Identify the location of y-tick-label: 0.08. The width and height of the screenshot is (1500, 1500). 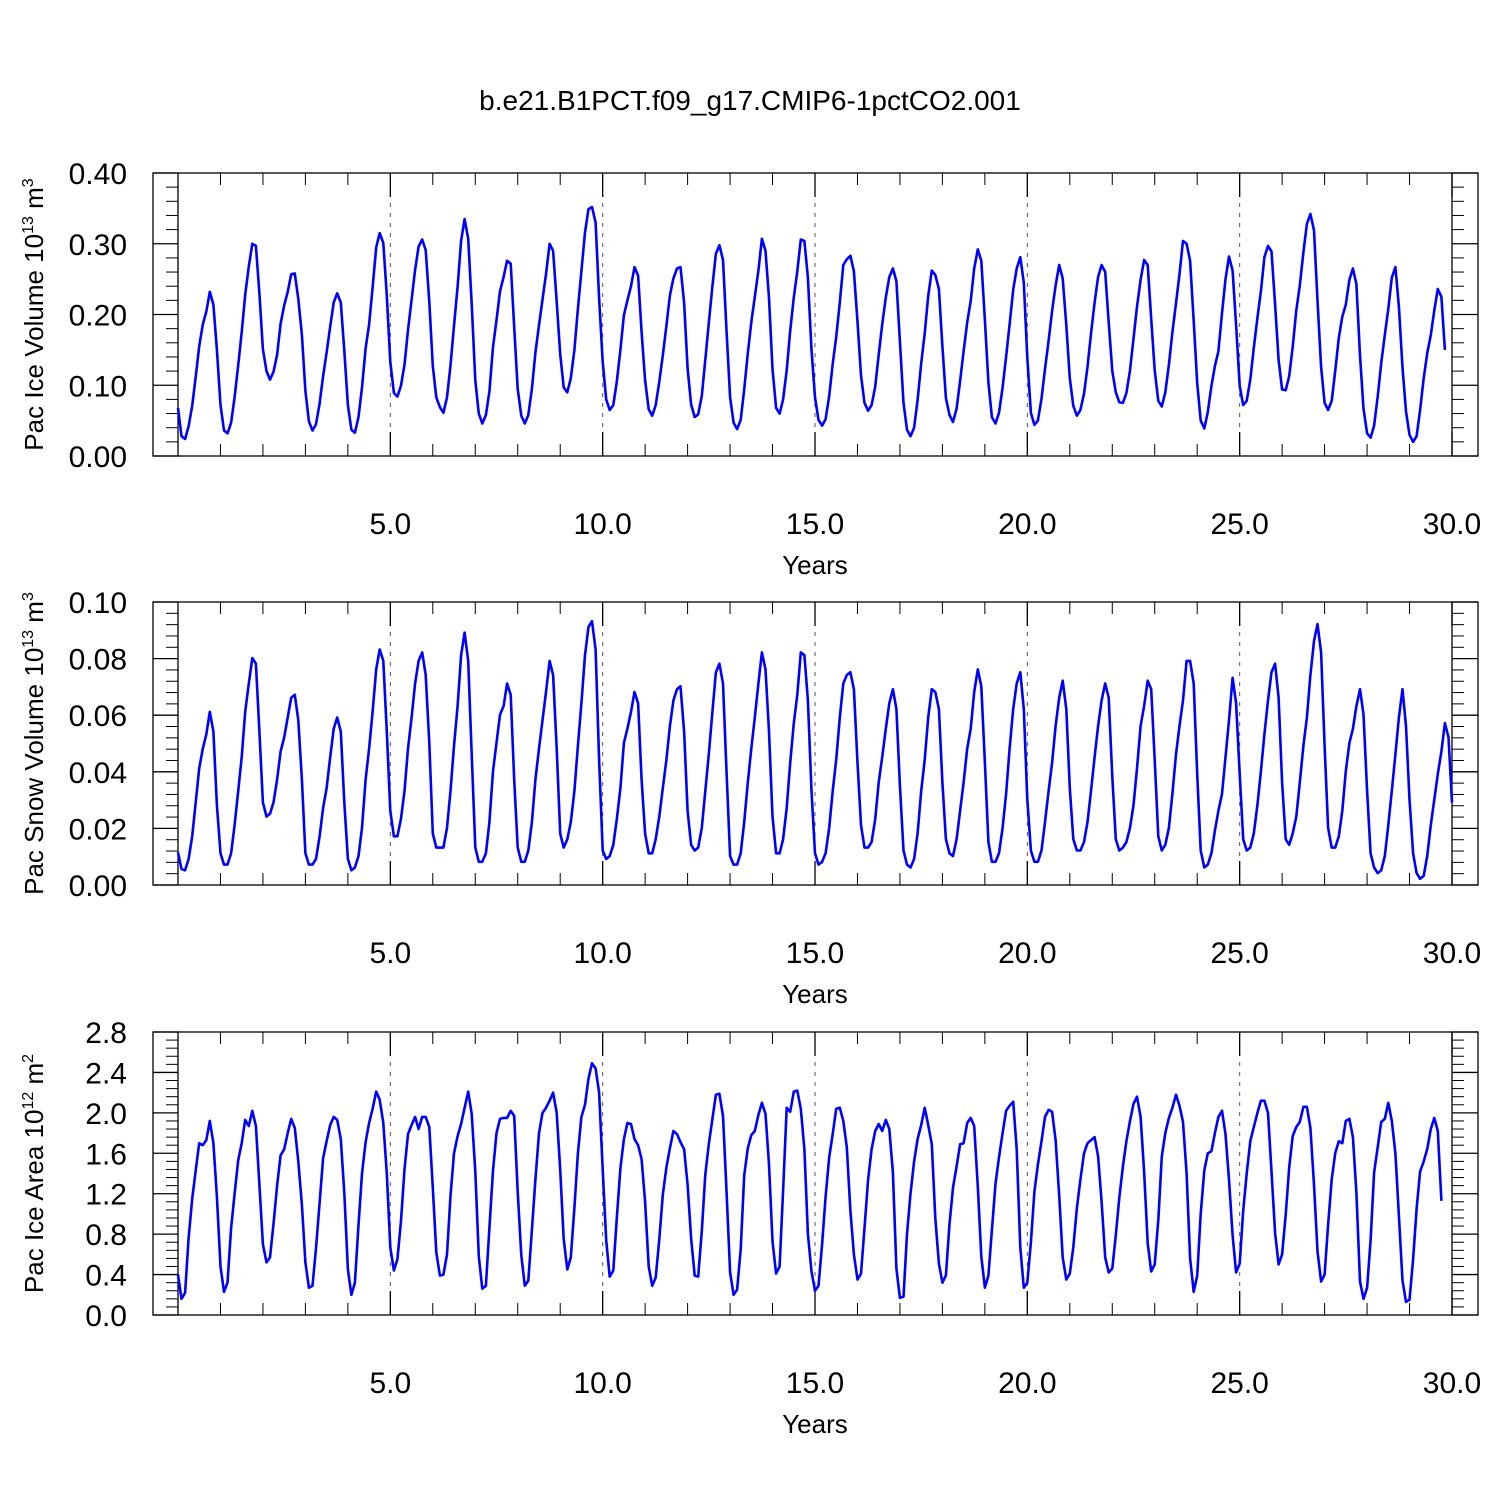
(98, 660).